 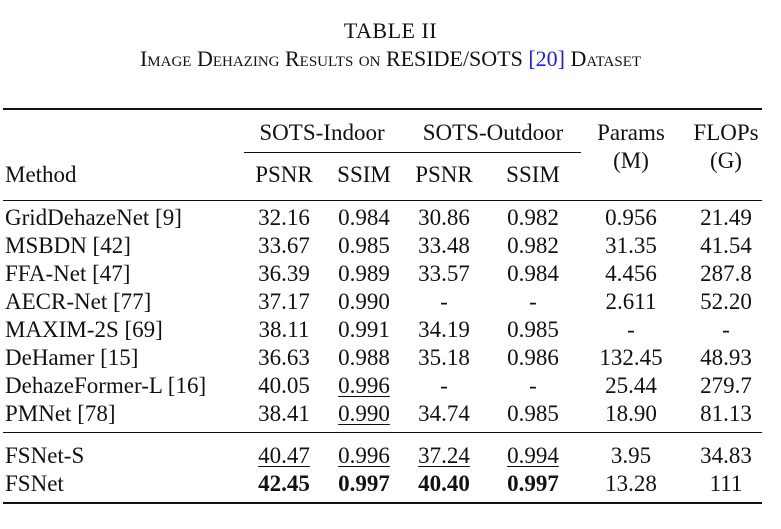 I want to click on method-cell: MAXIM-2S [69], so click(x=84, y=329).